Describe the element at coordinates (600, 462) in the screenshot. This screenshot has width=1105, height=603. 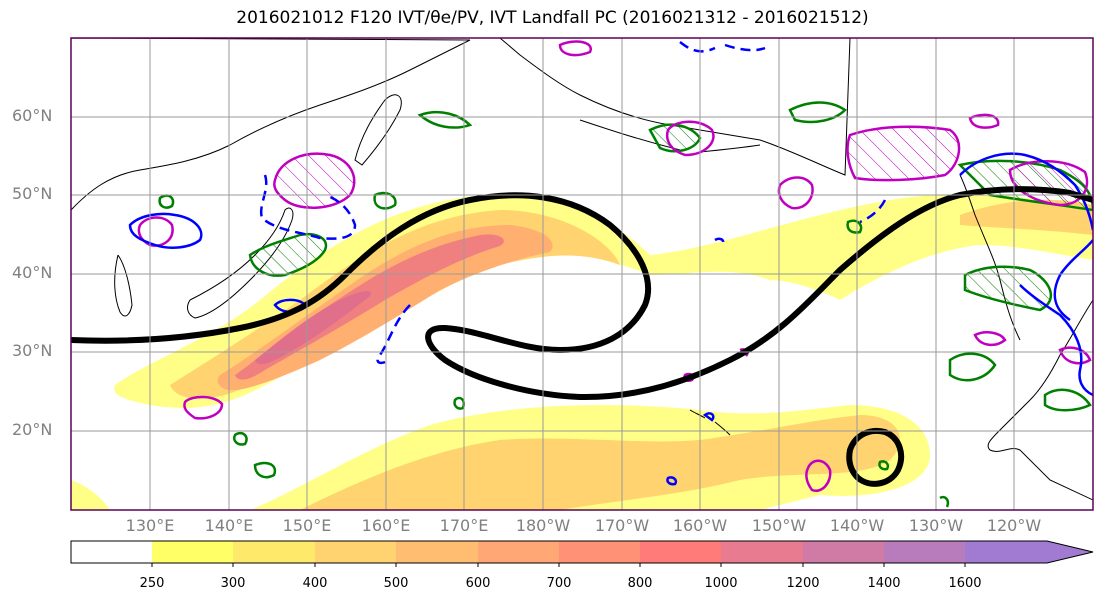
I see `ivt-contour-400-south` at that location.